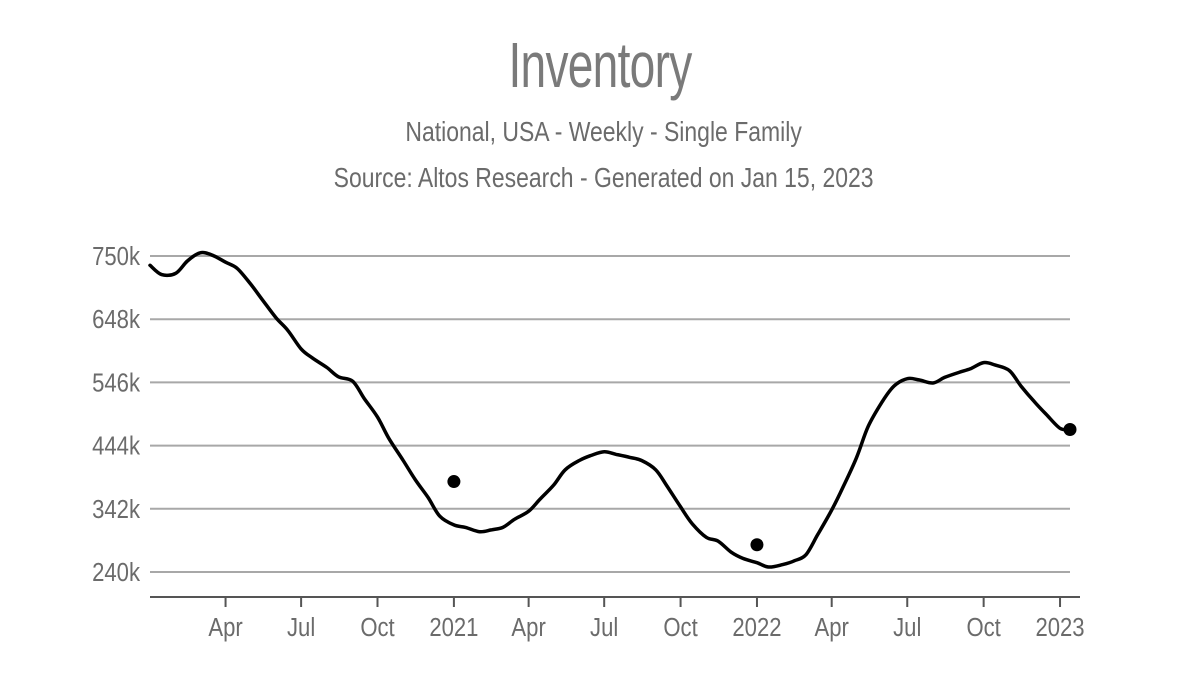 Image resolution: width=1200 pixels, height=676 pixels. What do you see at coordinates (116, 509) in the screenshot?
I see `y-tick-label: 342k` at bounding box center [116, 509].